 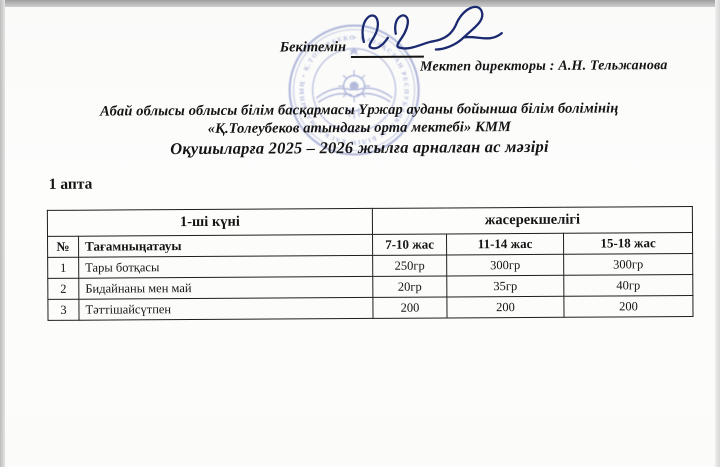 What do you see at coordinates (432, 28) in the screenshot?
I see `director-signature-ink` at bounding box center [432, 28].